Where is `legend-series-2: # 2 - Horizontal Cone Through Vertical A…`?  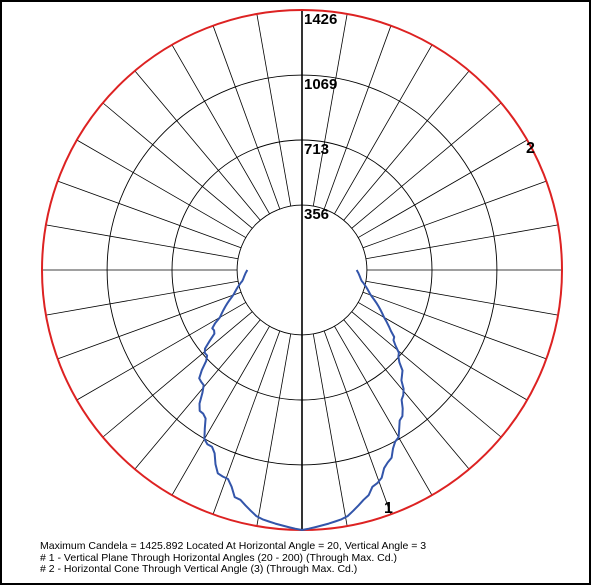 legend-series-2: # 2 - Horizontal Cone Through Vertical A… is located at coordinates (199, 569).